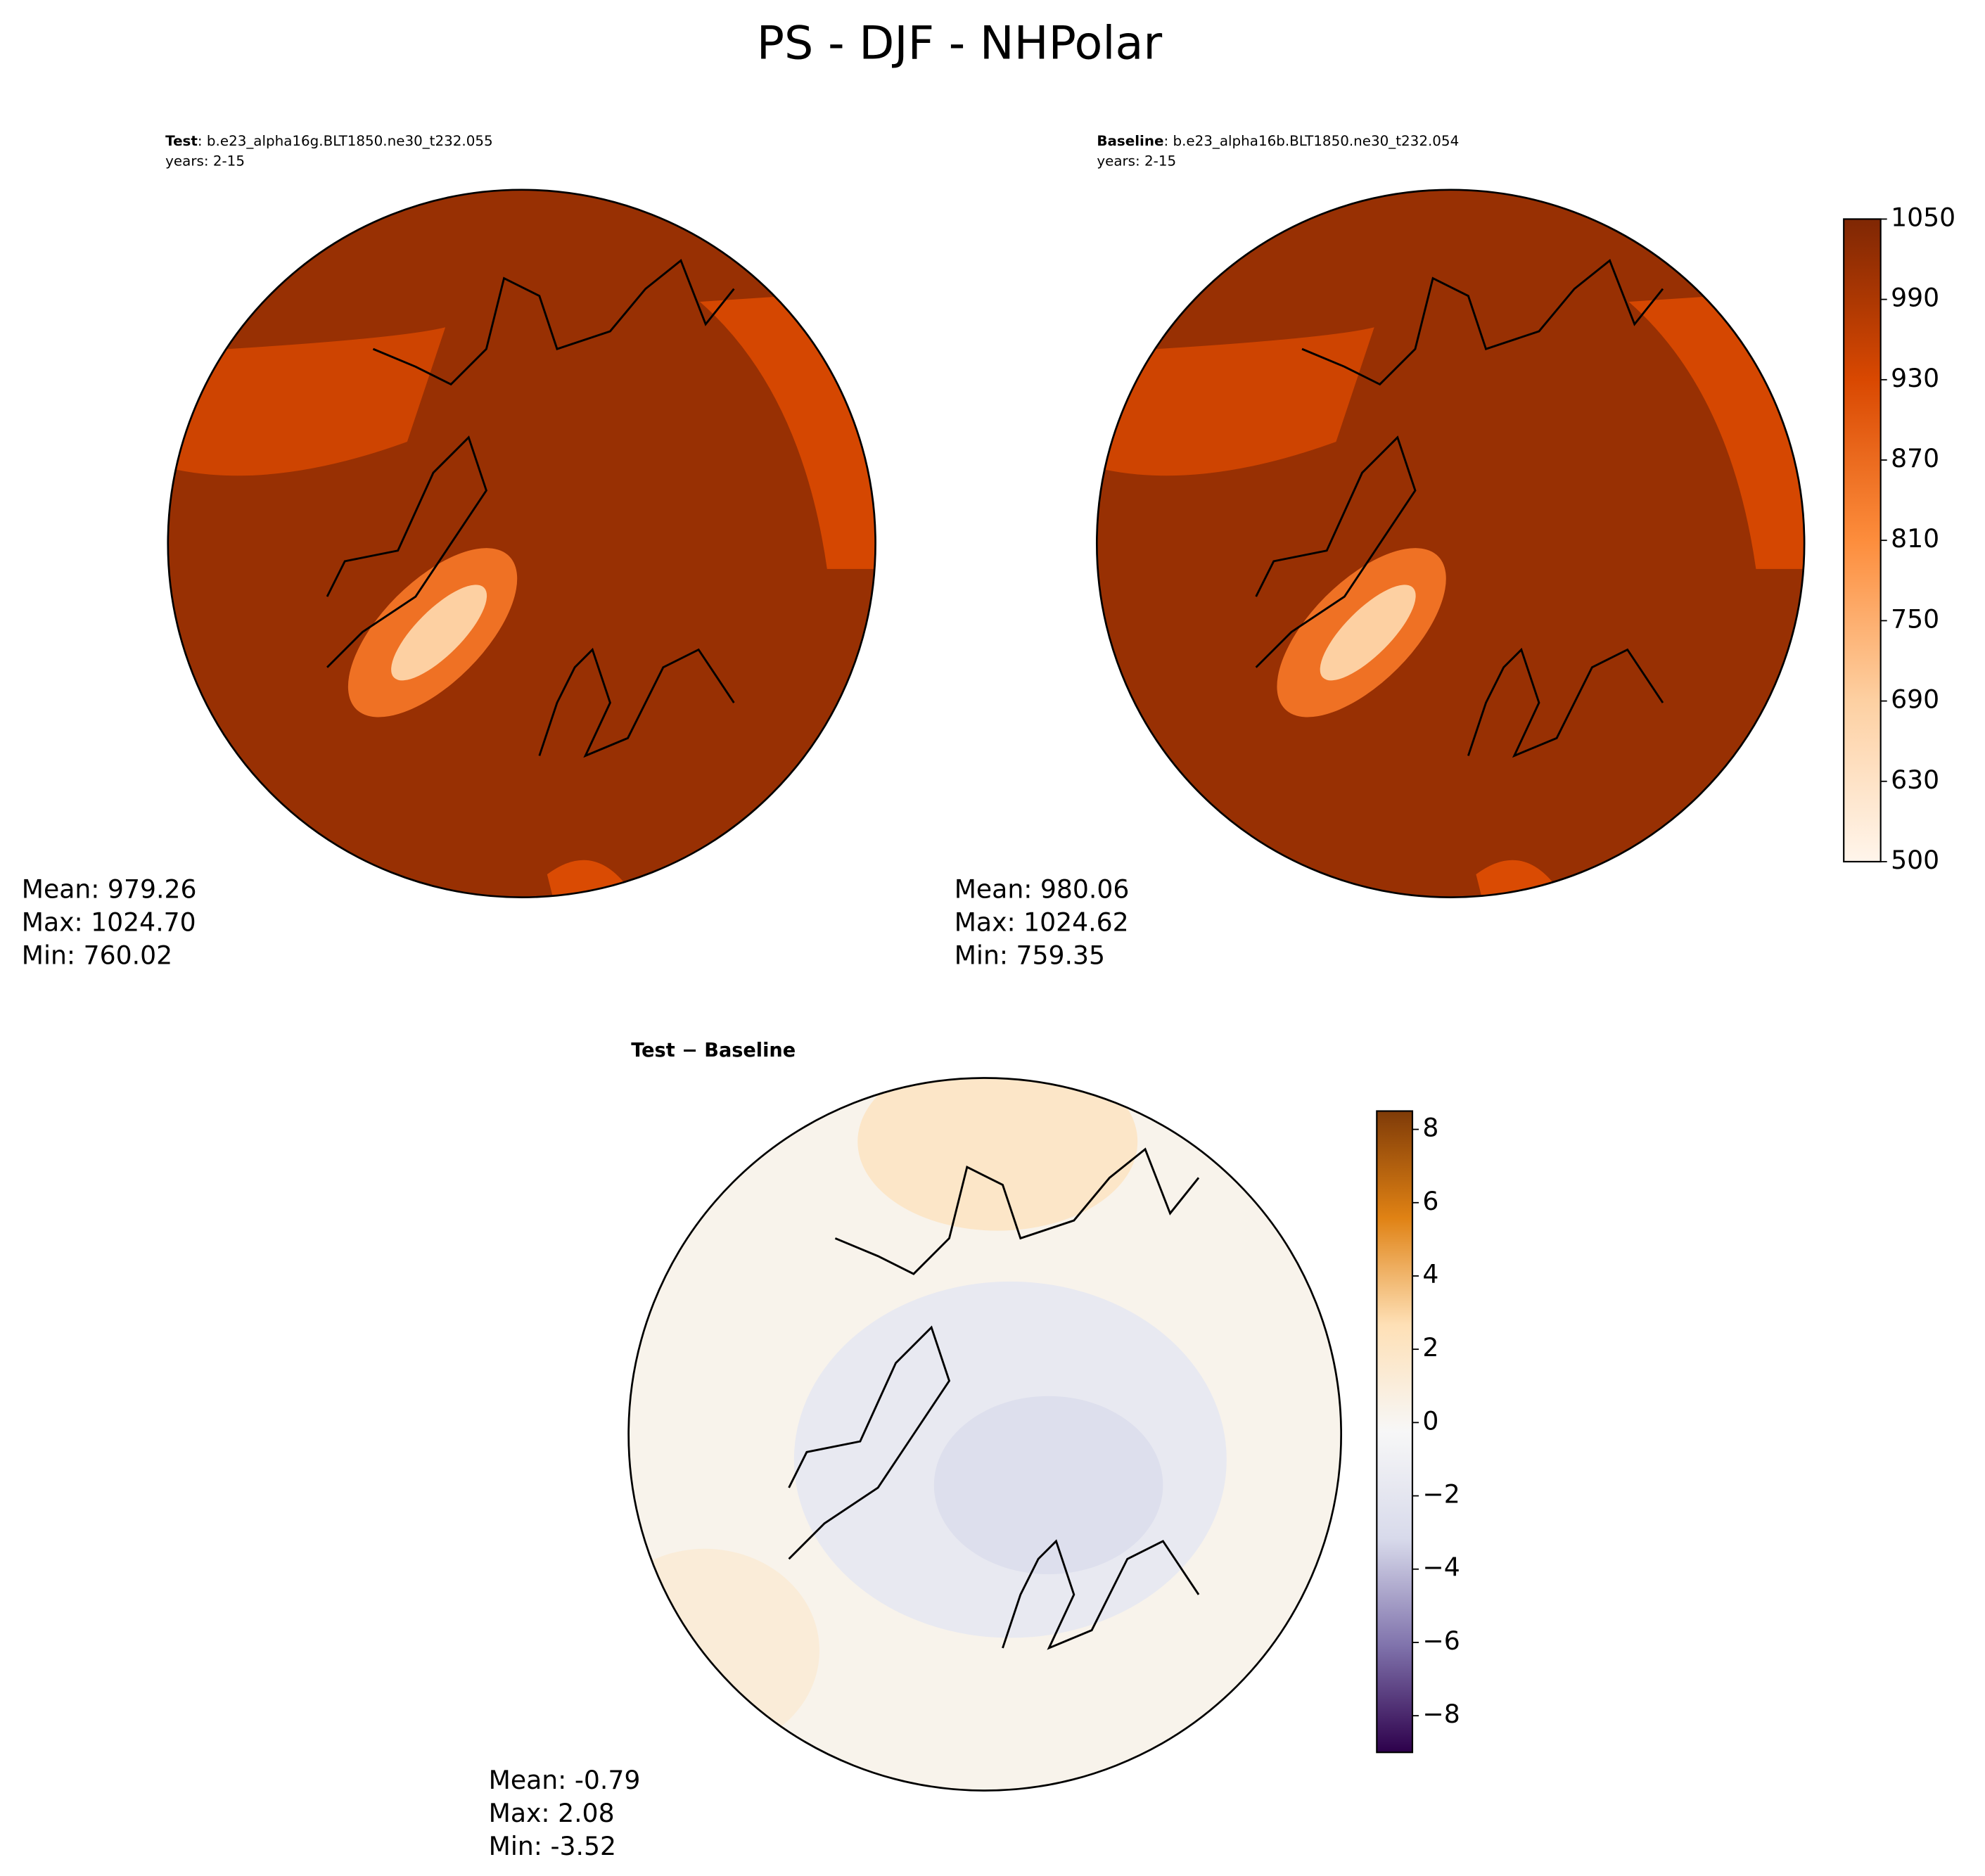 Image resolution: width=1985 pixels, height=1876 pixels. Describe the element at coordinates (552, 1846) in the screenshot. I see `stat-text: Min: -3.52` at that location.